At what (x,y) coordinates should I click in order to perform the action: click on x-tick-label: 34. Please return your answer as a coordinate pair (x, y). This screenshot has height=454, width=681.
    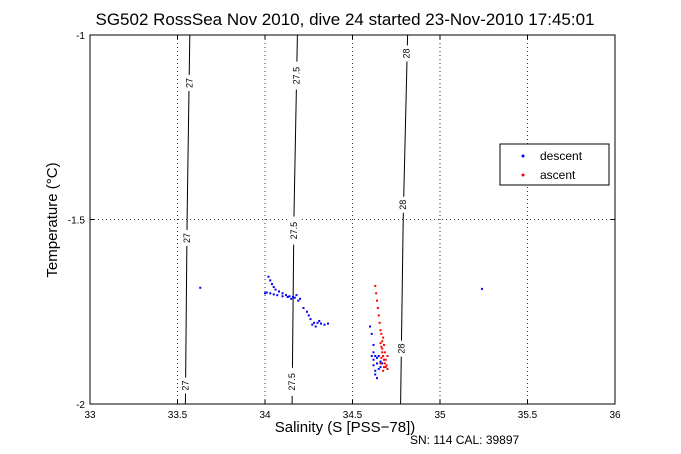
    Looking at the image, I should click on (265, 415).